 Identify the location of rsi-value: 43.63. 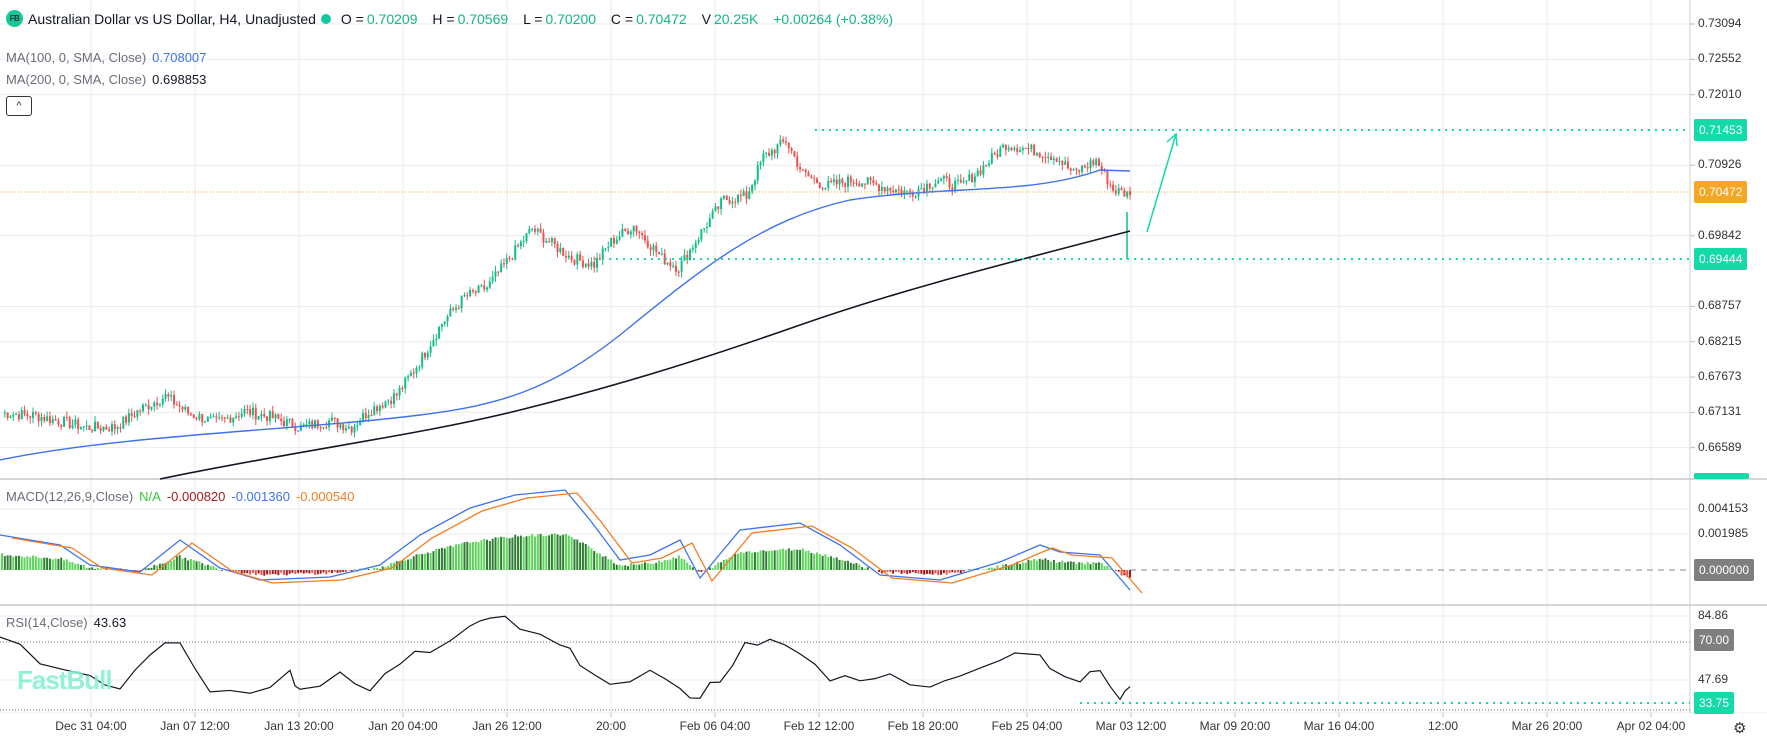
(110, 622).